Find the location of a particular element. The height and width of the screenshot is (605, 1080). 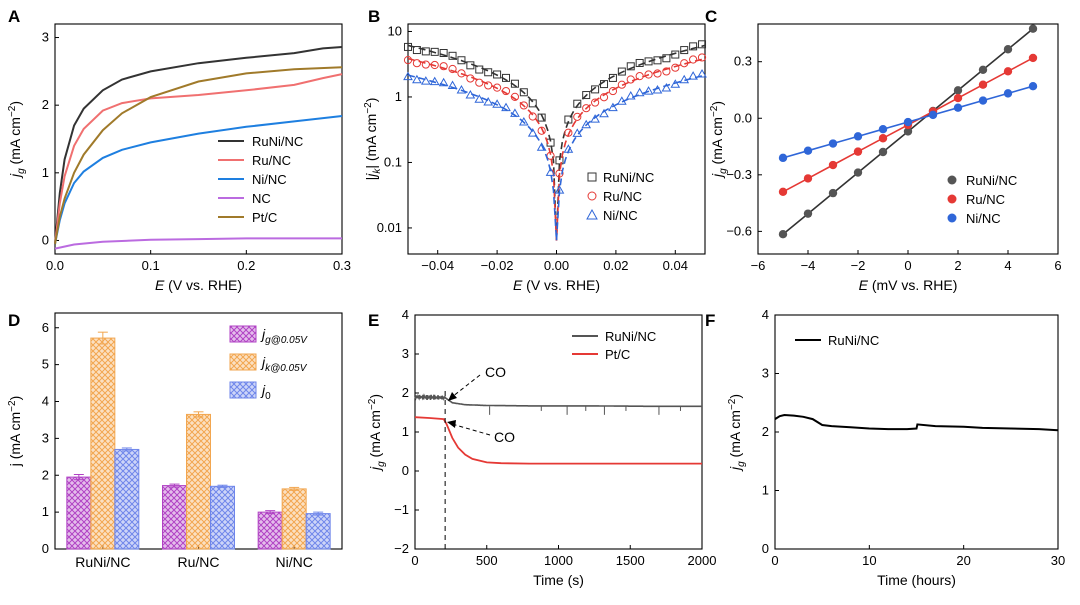

panel-b-fit-ni-nc is located at coordinates (556, 157).